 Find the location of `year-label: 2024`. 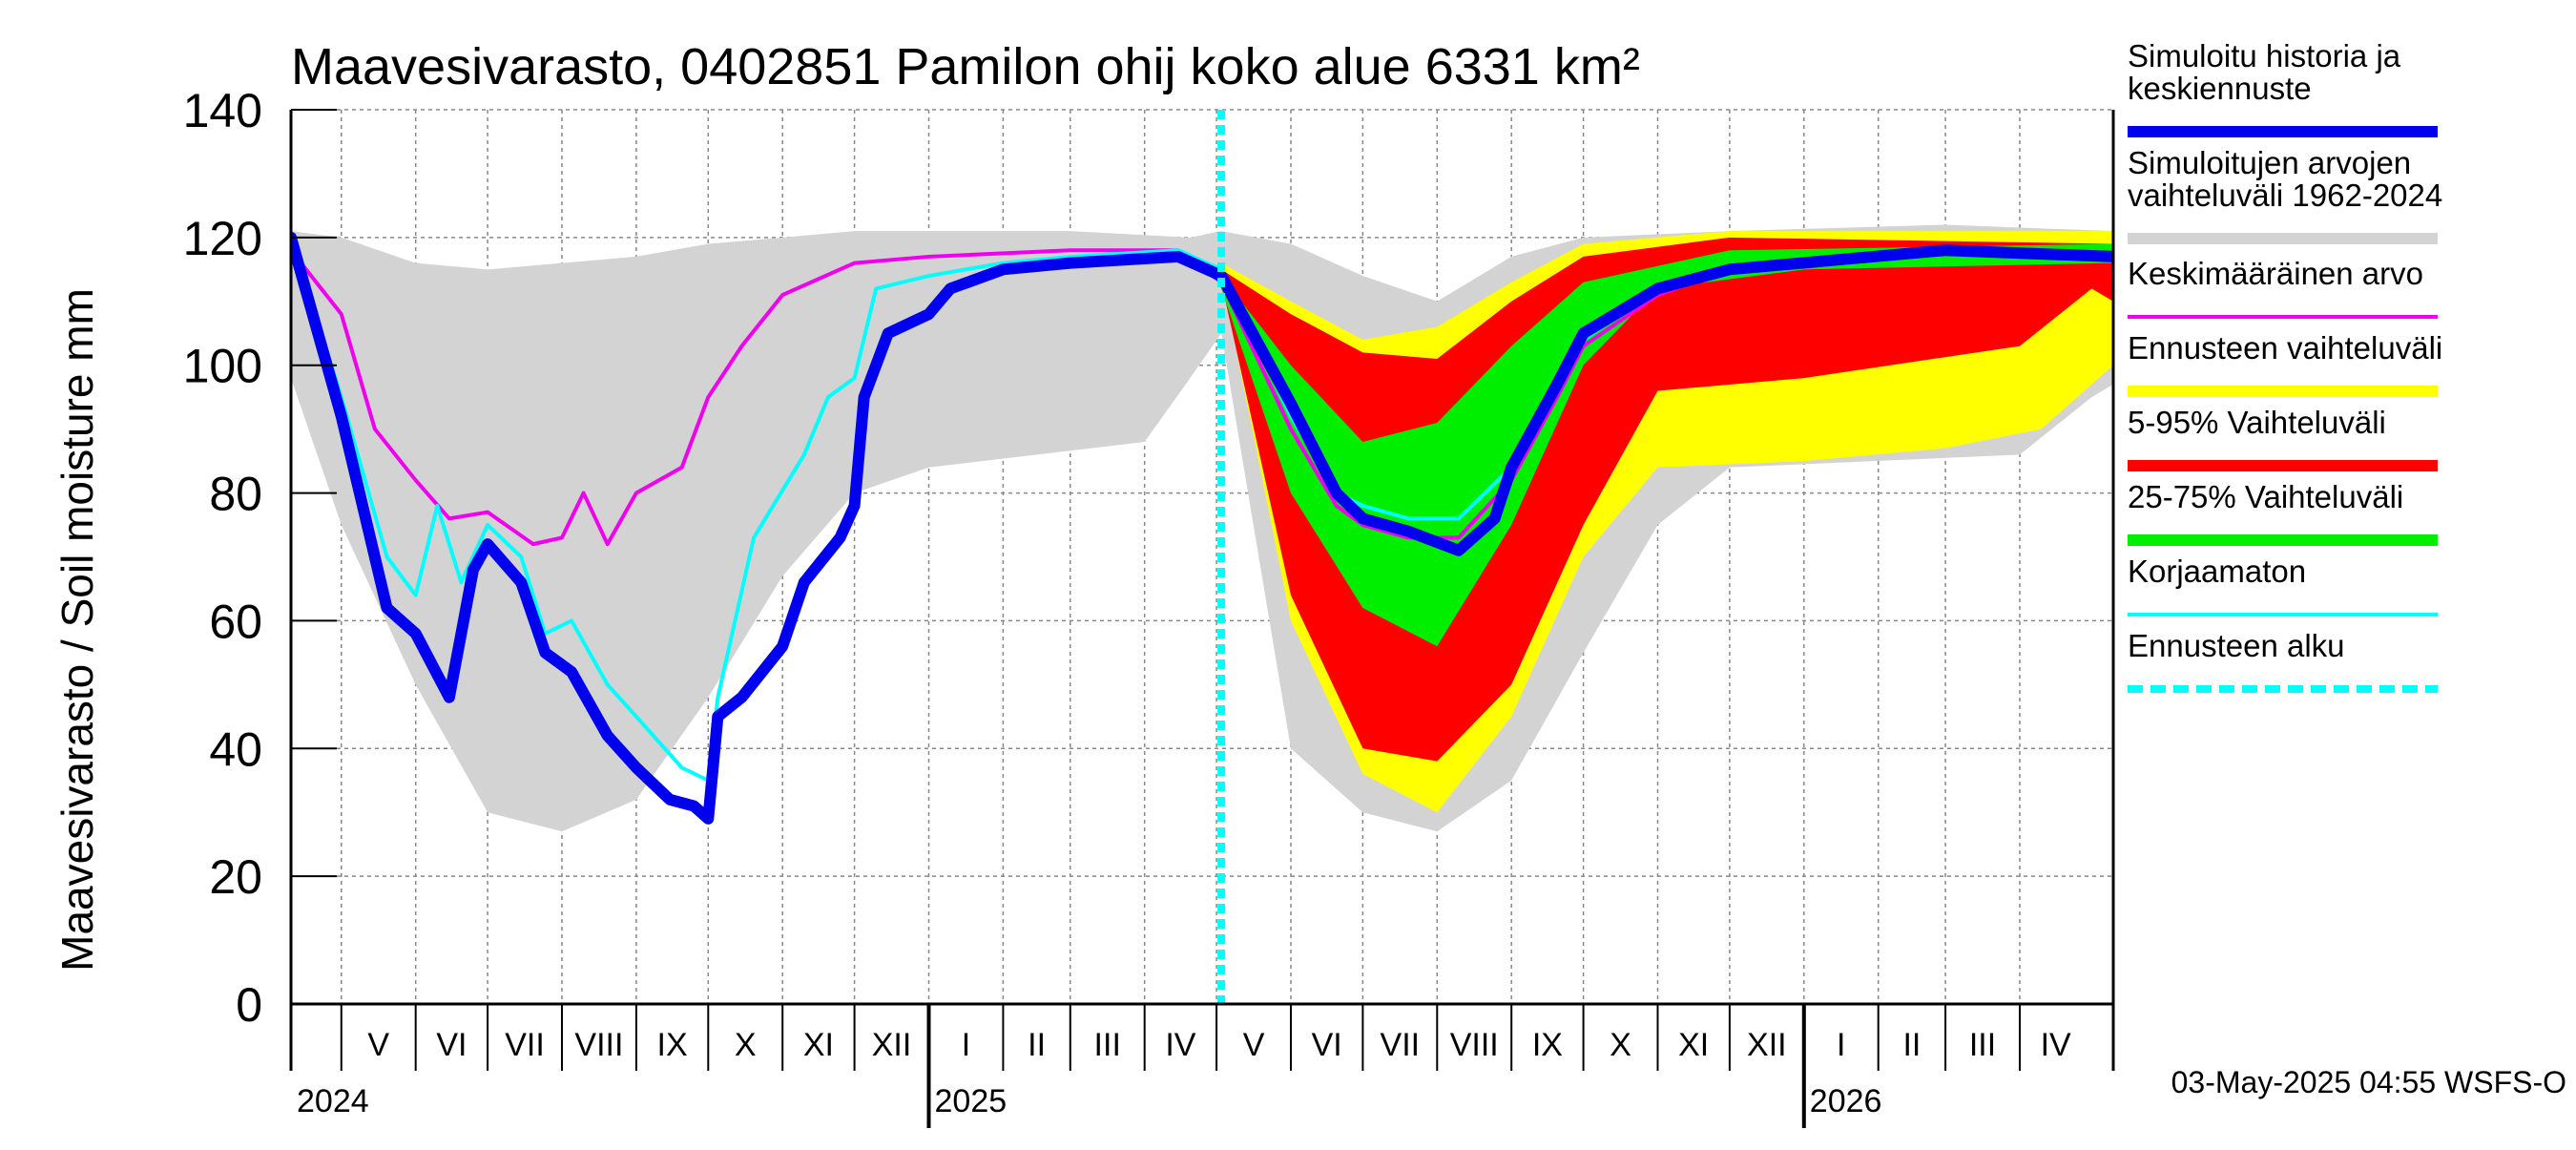

year-label: 2024 is located at coordinates (333, 1101).